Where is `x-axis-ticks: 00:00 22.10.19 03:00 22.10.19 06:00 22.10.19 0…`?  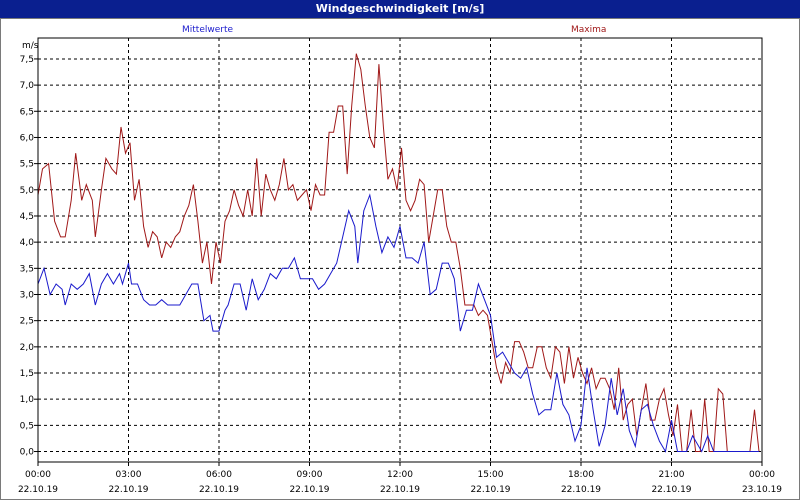 x-axis-ticks: 00:00 22.10.19 03:00 22.10.19 06:00 22.10.19 0… is located at coordinates (400, 478).